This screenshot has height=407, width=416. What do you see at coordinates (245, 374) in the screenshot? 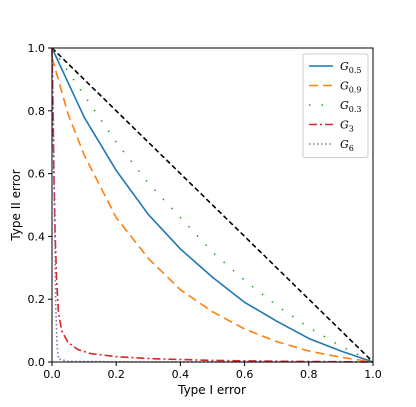
I see `x-tick-label: 0.6` at bounding box center [245, 374].